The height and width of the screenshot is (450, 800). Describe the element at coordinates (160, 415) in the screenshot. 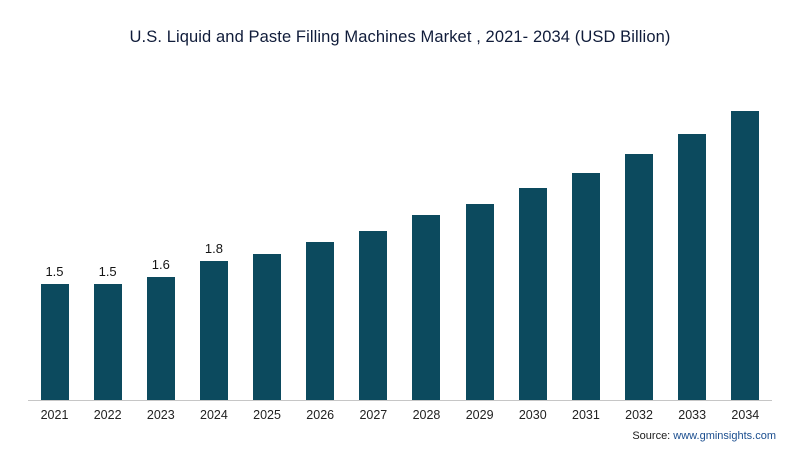

I see `x-tick-label: 2023` at that location.